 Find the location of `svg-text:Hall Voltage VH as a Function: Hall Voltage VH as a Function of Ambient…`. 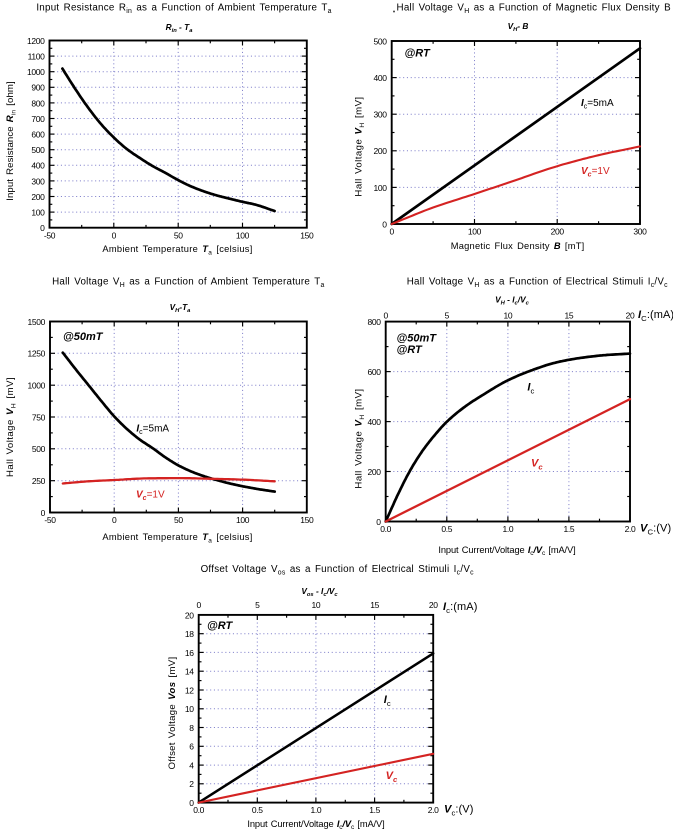

svg-text:Hall Voltage VH as a Function: Hall Voltage VH as a Function of Ambient… is located at coordinates (188, 283).